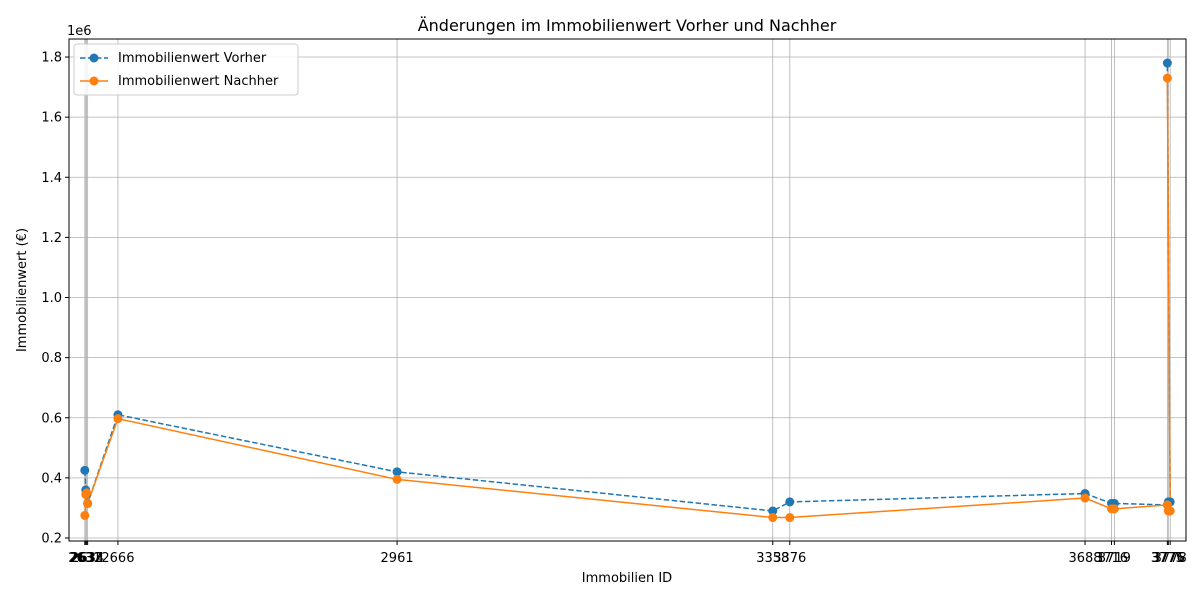 The image size is (1200, 600). What do you see at coordinates (22, 290) in the screenshot?
I see `y-axis-label: Immobilienwert (€)` at bounding box center [22, 290].